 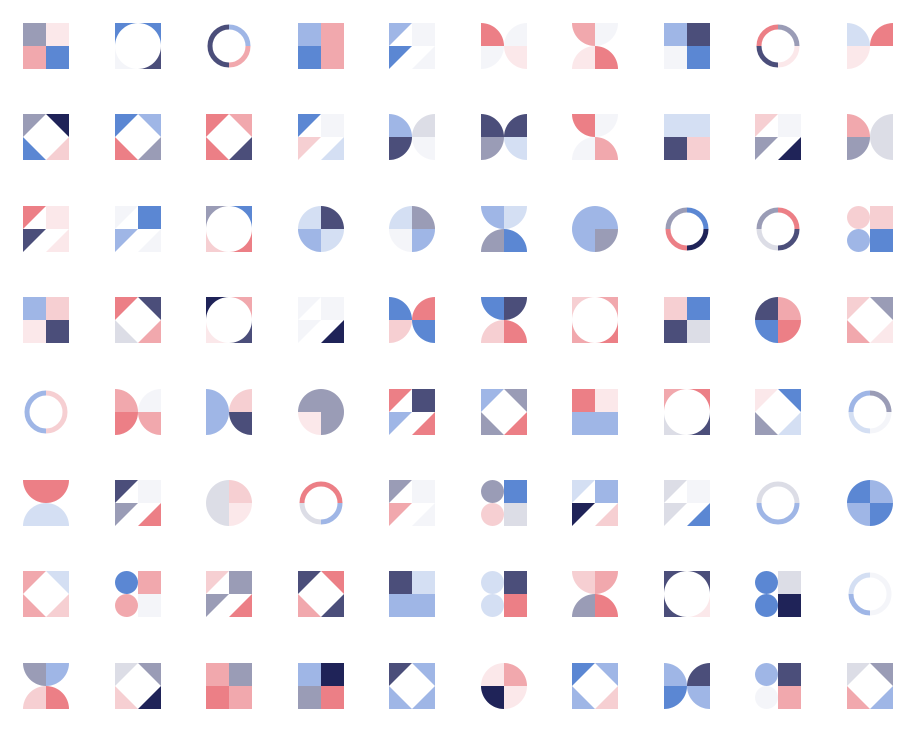 I want to click on pattern-tile-halves, so click(x=46, y=503).